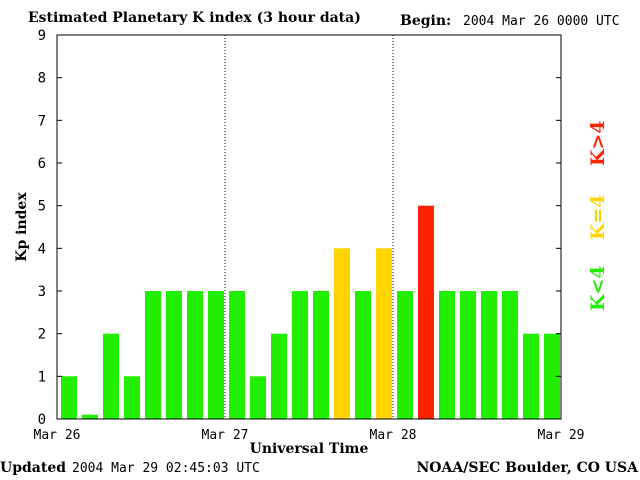 Image resolution: width=640 pixels, height=480 pixels. Describe the element at coordinates (166, 468) in the screenshot. I see `updated-value: 2004 Mar 29 02:45:03 UTC` at that location.